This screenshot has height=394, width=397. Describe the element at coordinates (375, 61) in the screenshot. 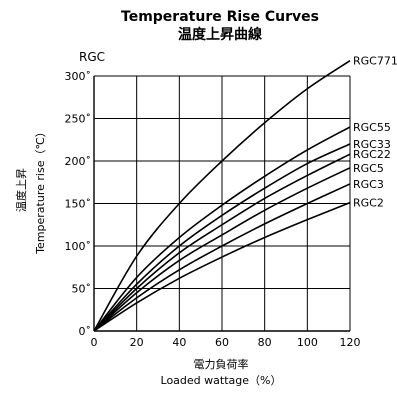

I see `series-label-rgc771: RGC771` at that location.